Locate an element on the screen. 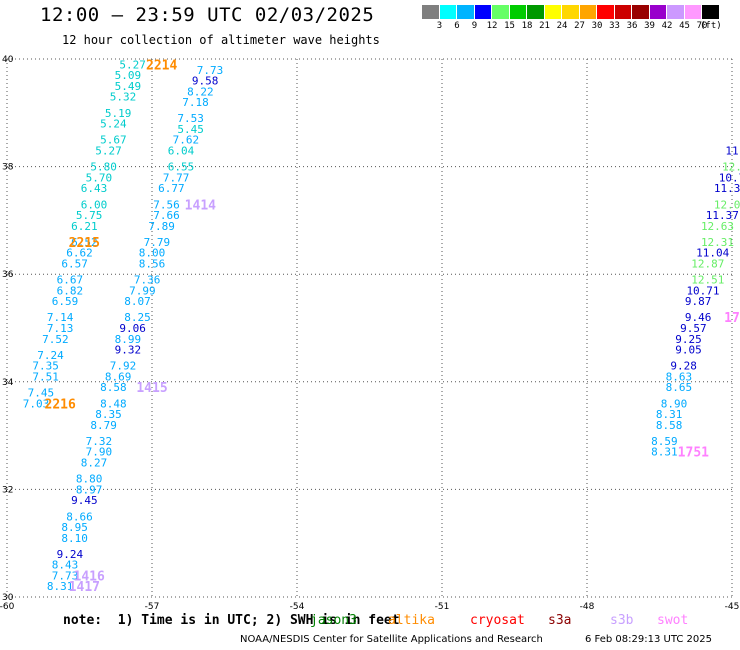 This screenshot has width=740, height=650. time-label: 2215 is located at coordinates (84, 243).